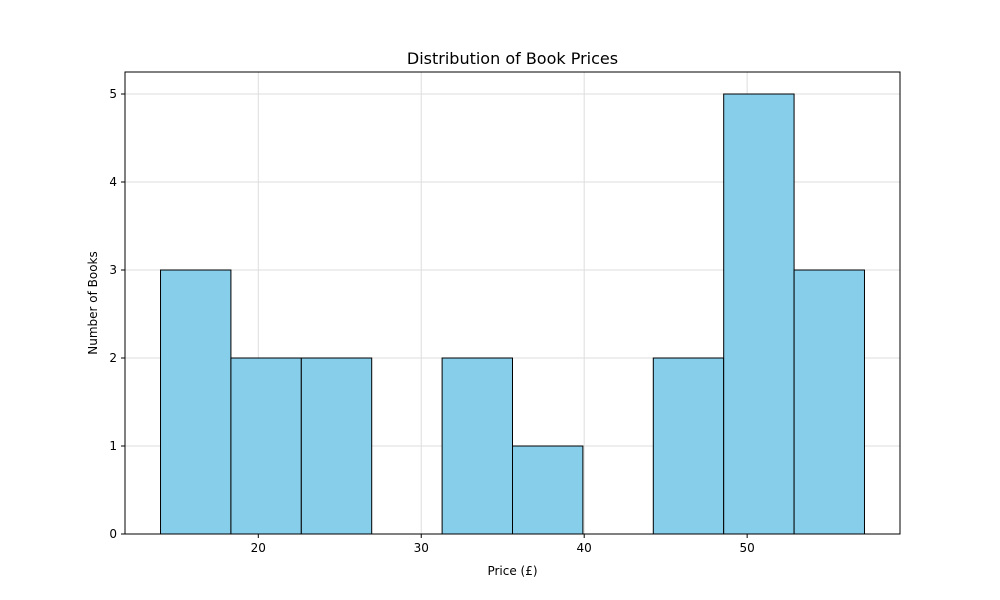 The height and width of the screenshot is (600, 1000). I want to click on y-tick-label: 4, so click(113, 182).